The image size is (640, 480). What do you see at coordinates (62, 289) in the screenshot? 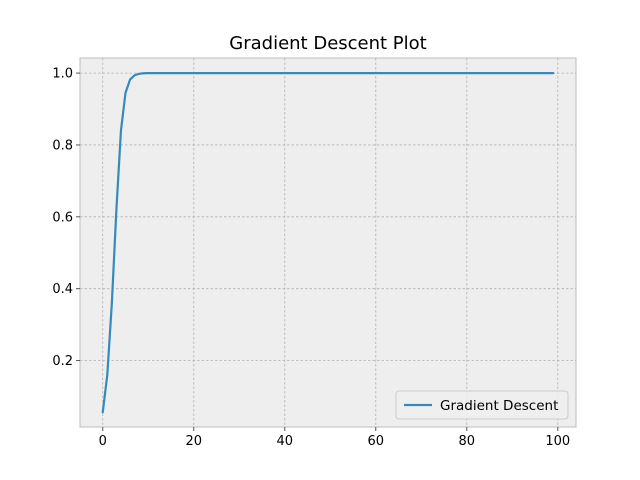
I see `y-tick-label: 0.4` at bounding box center [62, 289].